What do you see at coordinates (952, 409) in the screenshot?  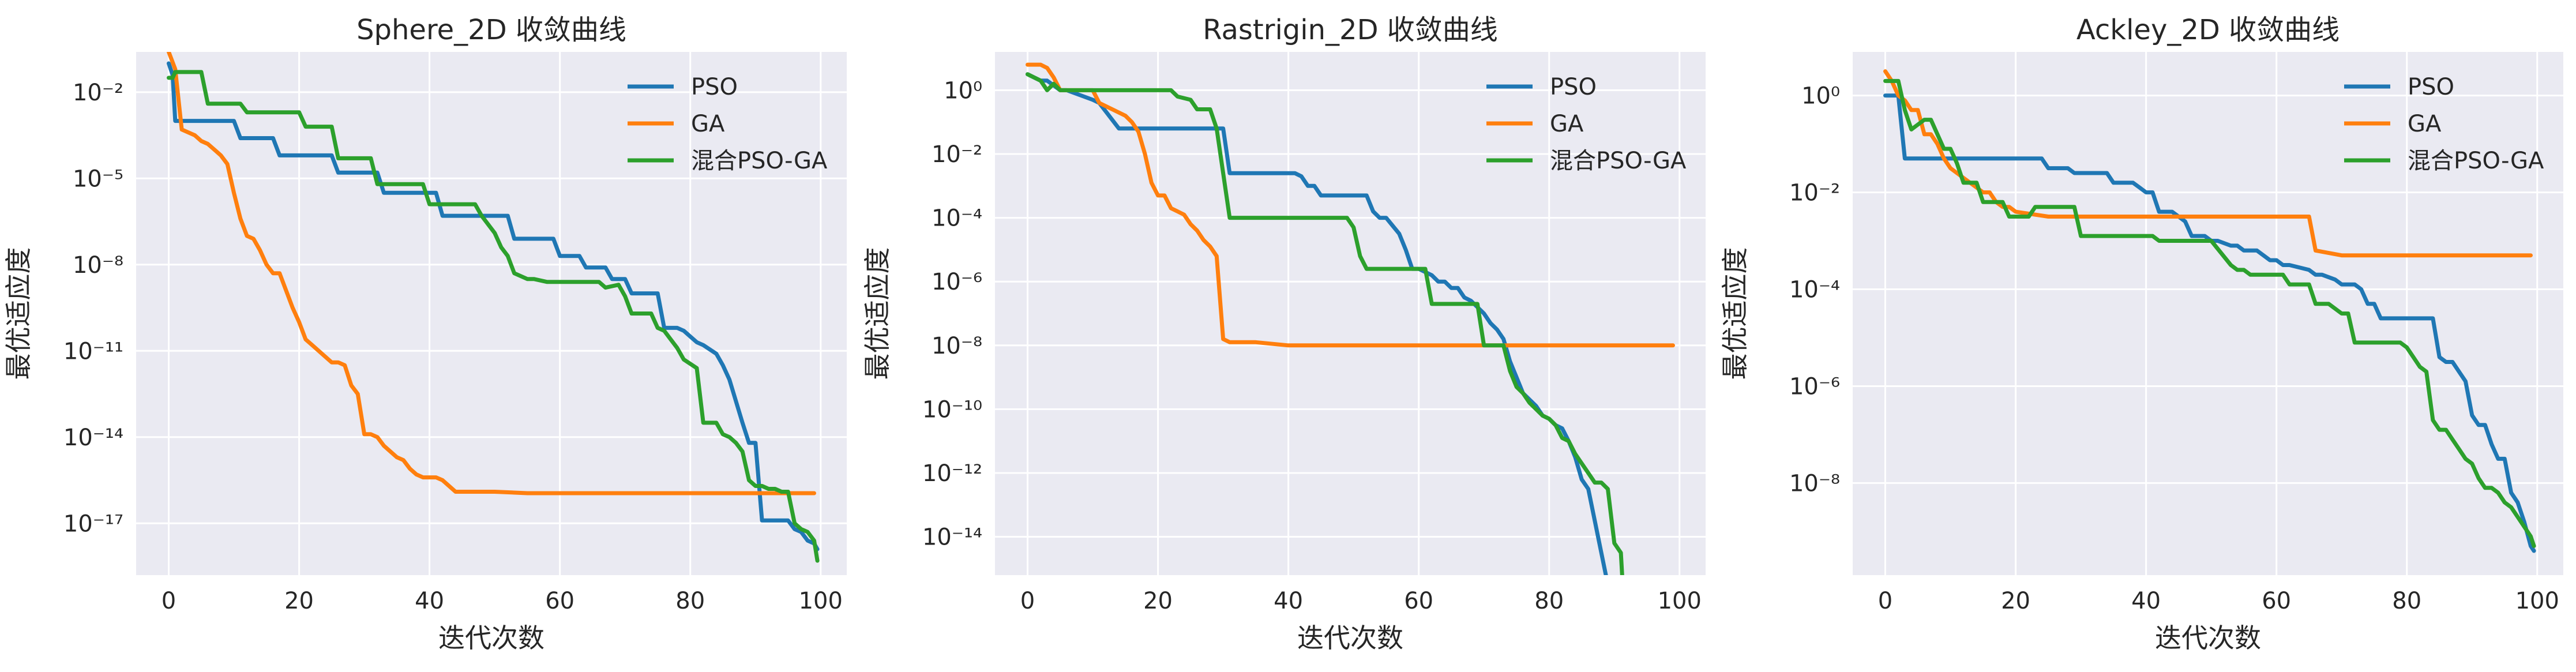 I see `y-tick-label: 10⁻¹⁰` at bounding box center [952, 409].